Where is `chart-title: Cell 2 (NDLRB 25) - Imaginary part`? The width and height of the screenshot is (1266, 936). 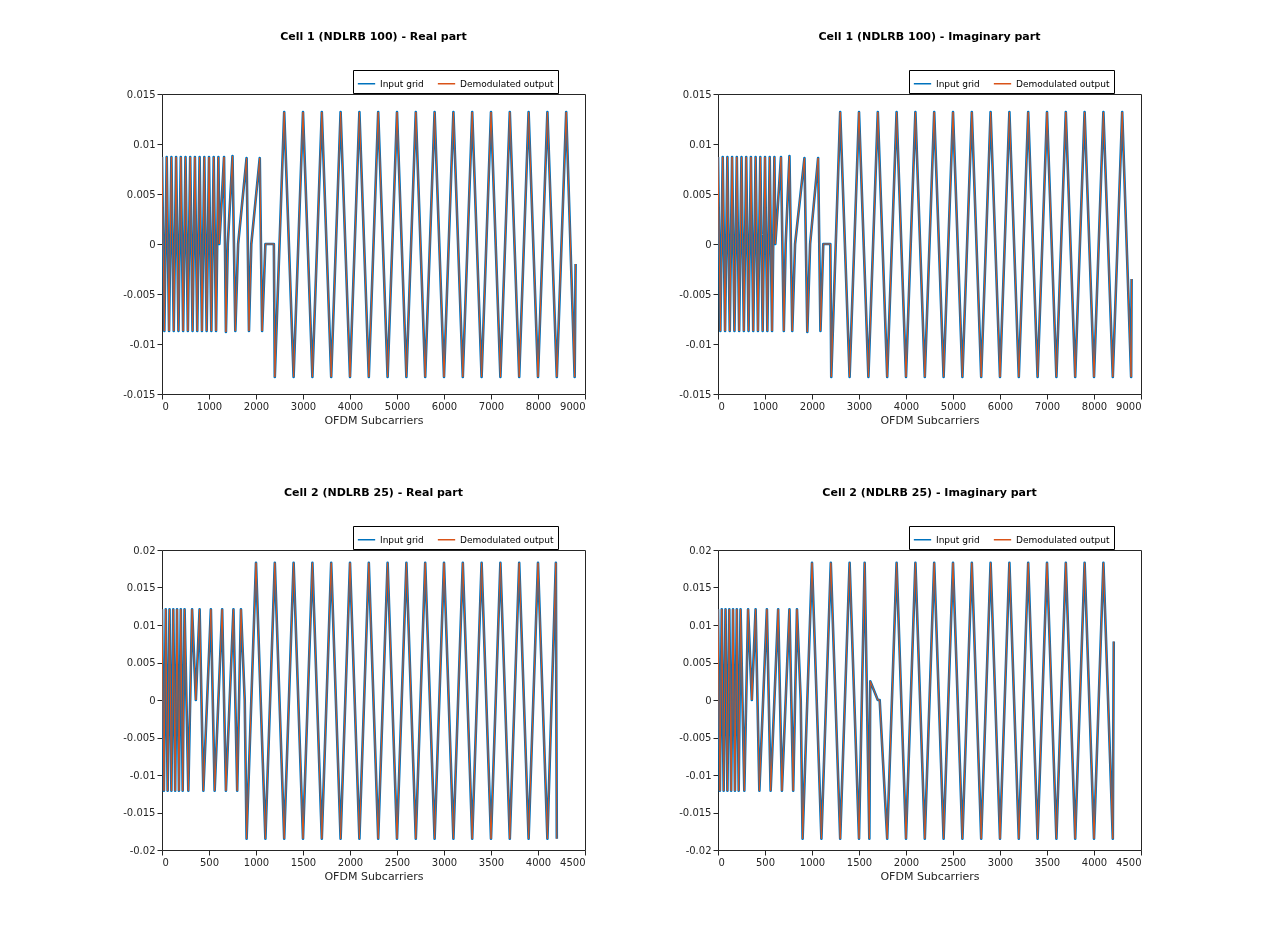 chart-title: Cell 2 (NDLRB 25) - Imaginary part is located at coordinates (929, 492).